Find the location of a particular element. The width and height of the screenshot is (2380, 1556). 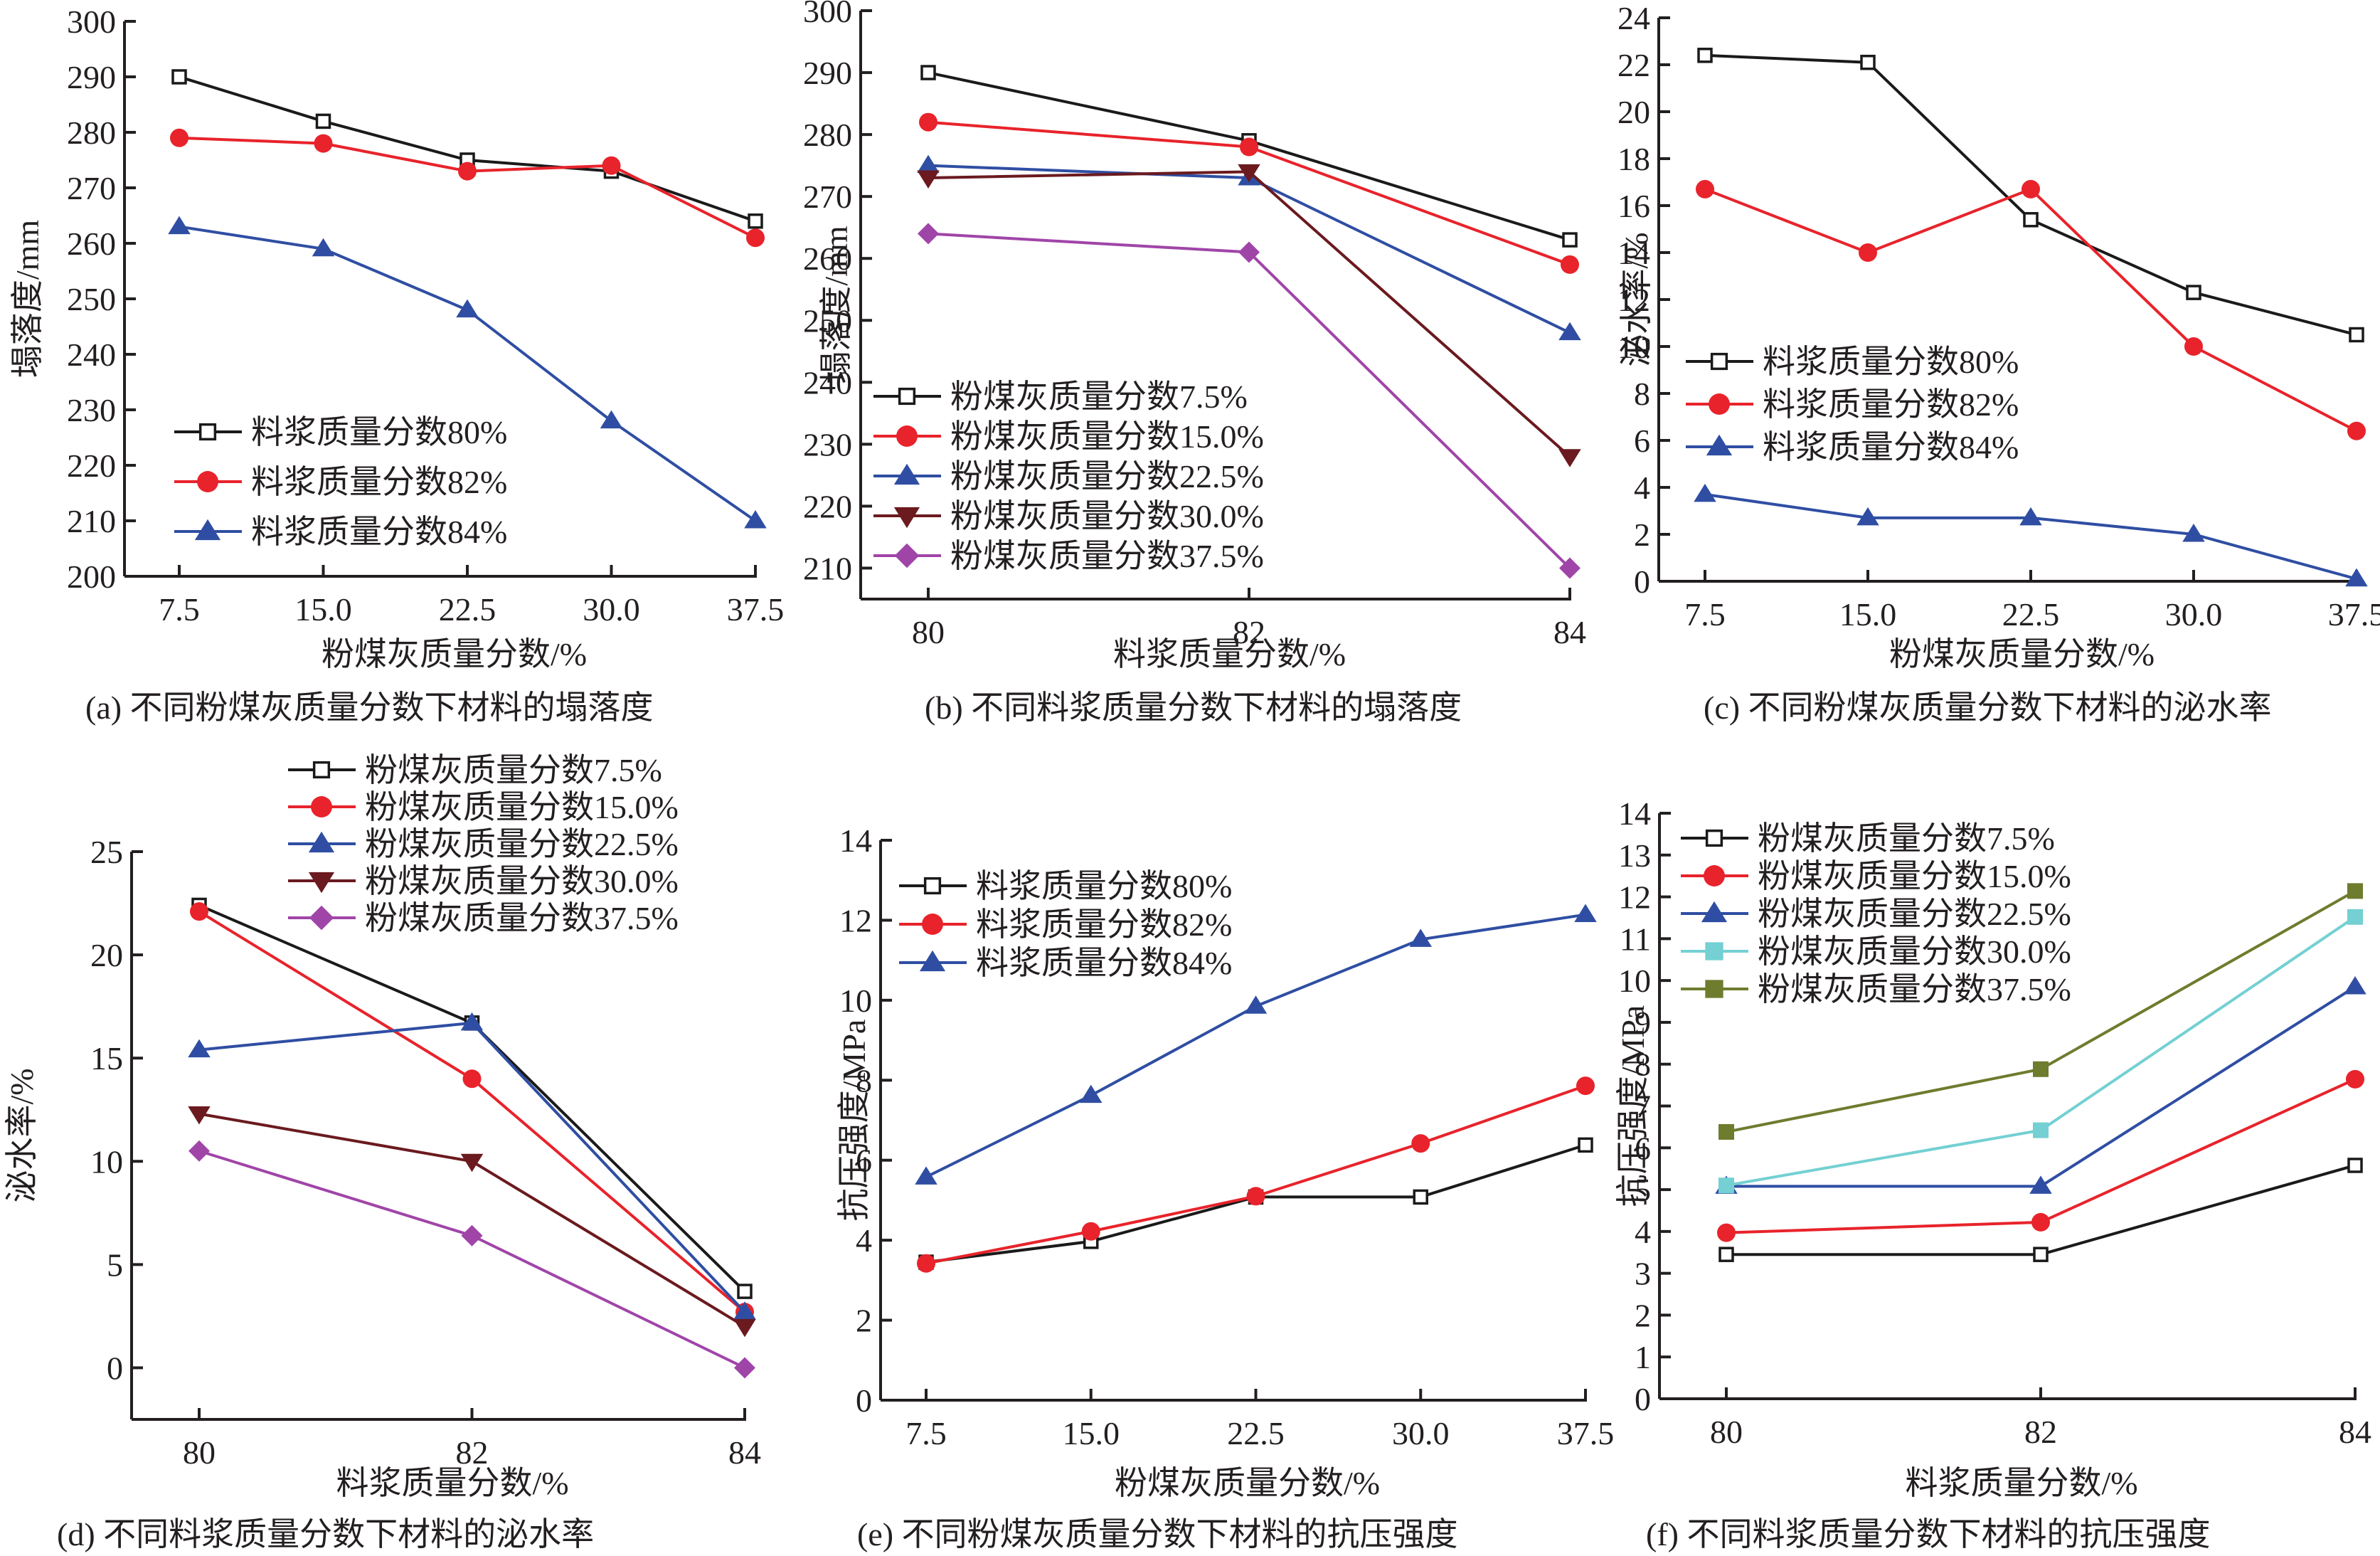

y-tick-label: 240 is located at coordinates (91, 355).